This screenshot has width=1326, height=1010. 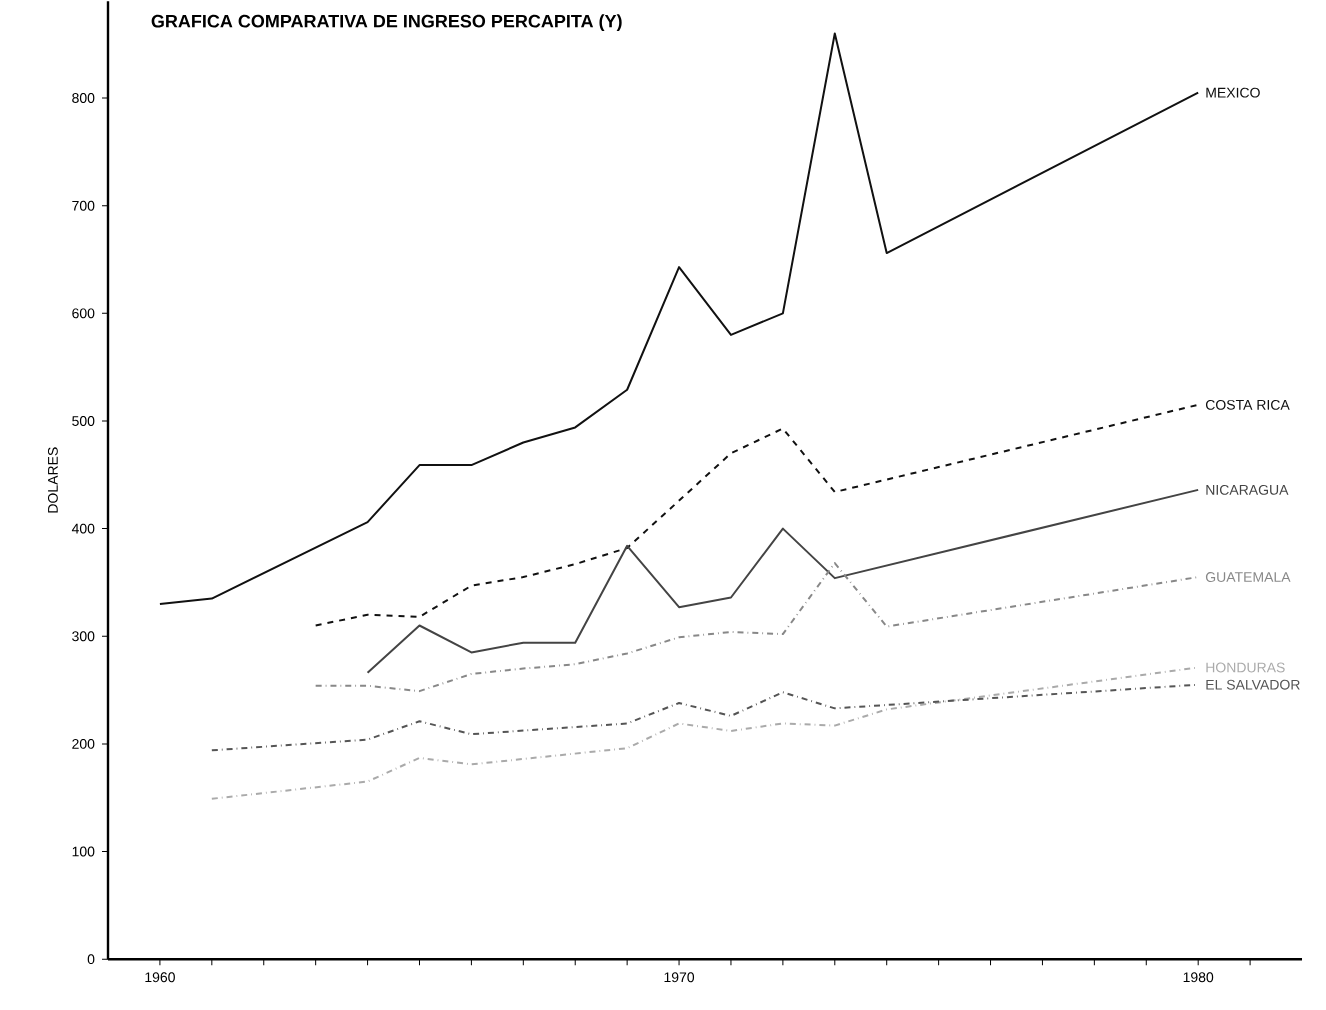 I want to click on y-tick-label: 400, so click(x=83, y=528).